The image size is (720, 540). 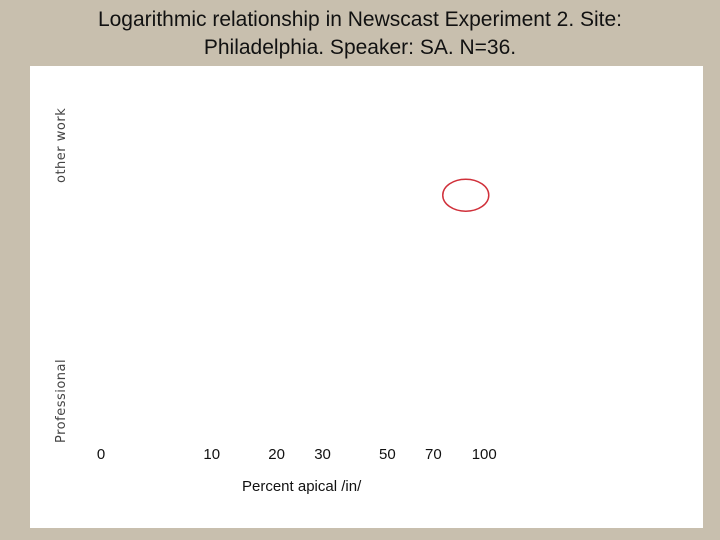 I want to click on x-tick-label-6: 100, so click(x=484, y=454).